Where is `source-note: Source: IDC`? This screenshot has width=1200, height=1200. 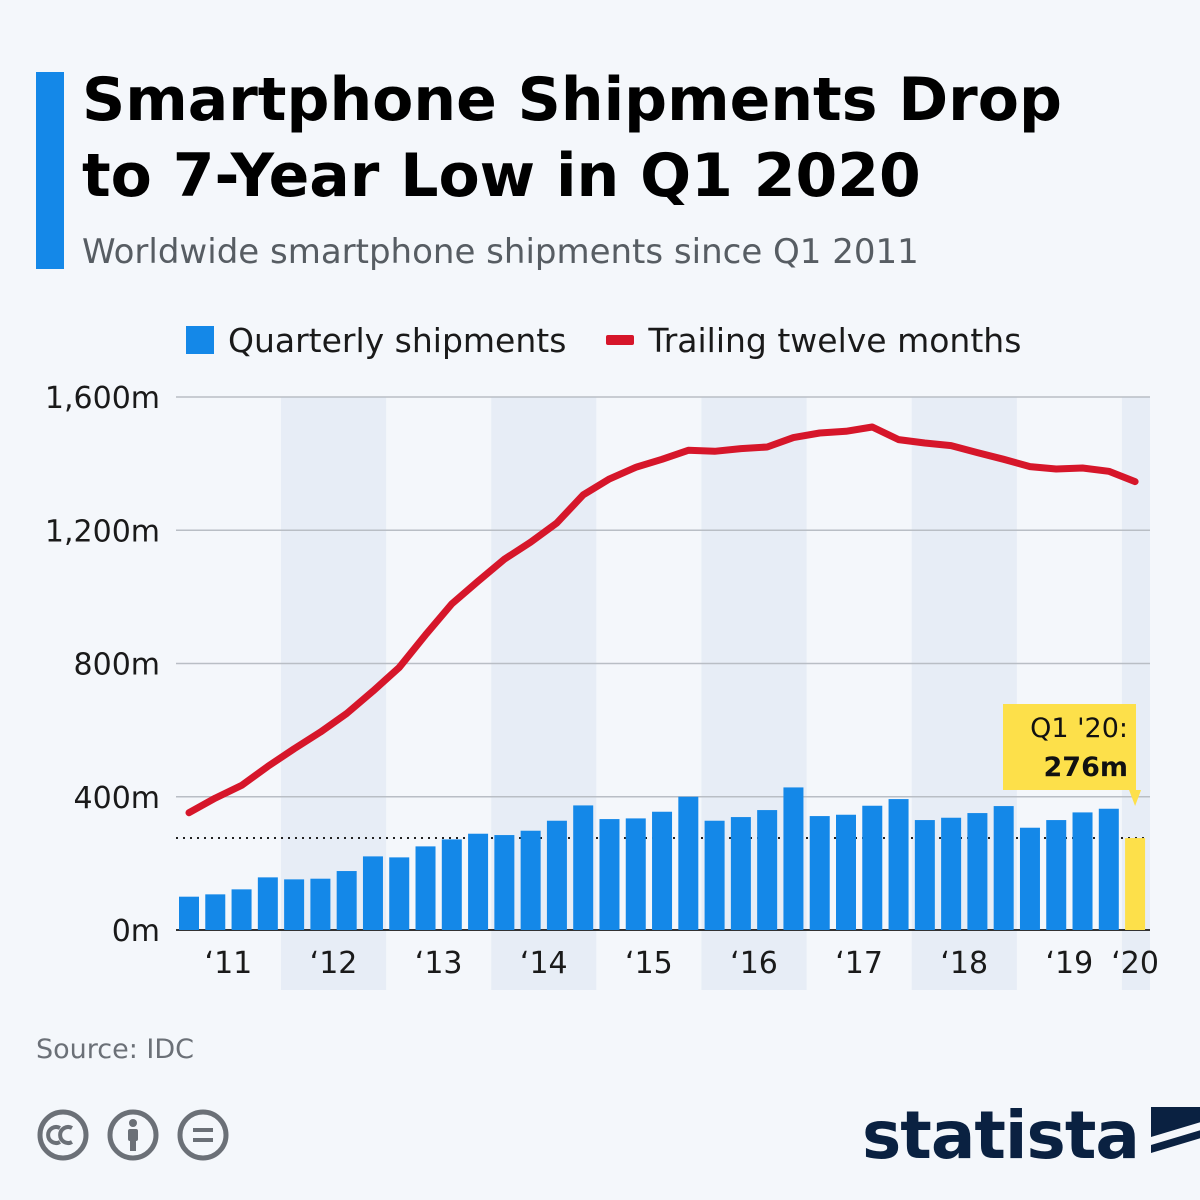 source-note: Source: IDC is located at coordinates (115, 1049).